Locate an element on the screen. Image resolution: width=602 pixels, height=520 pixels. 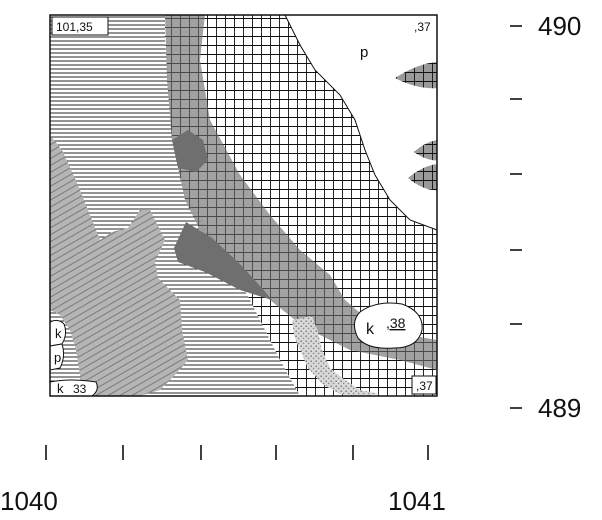
blank-area-k-left is located at coordinates (58, 333).